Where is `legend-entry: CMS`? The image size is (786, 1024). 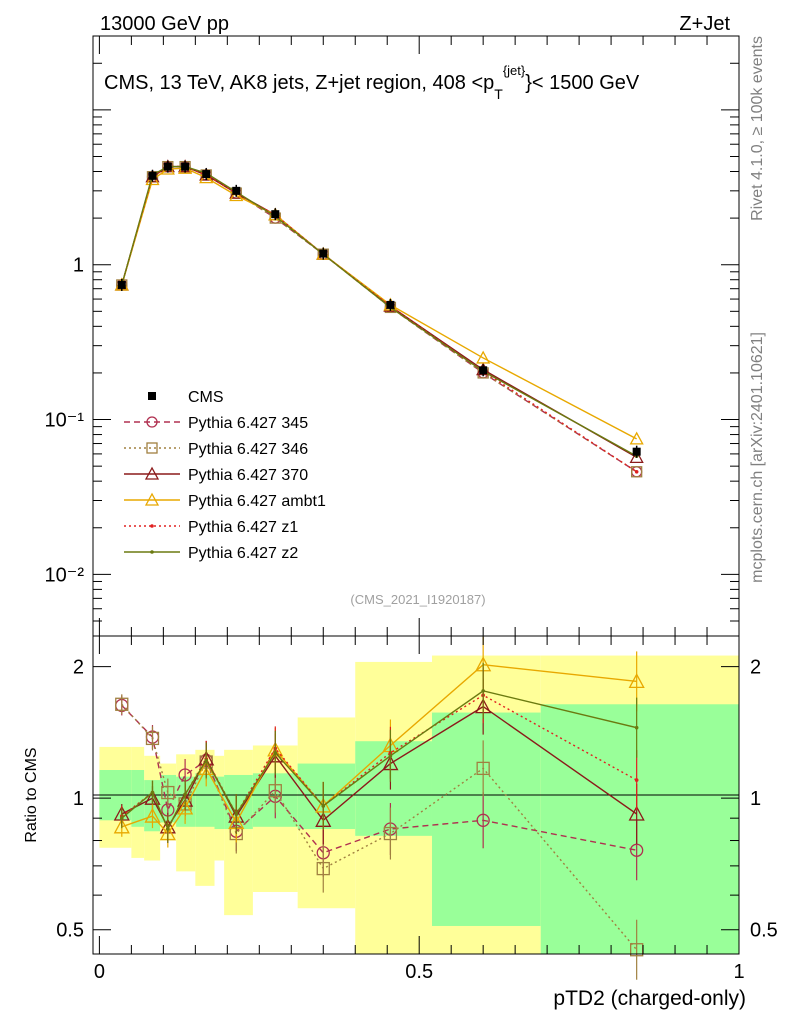
legend-entry: CMS is located at coordinates (186, 397).